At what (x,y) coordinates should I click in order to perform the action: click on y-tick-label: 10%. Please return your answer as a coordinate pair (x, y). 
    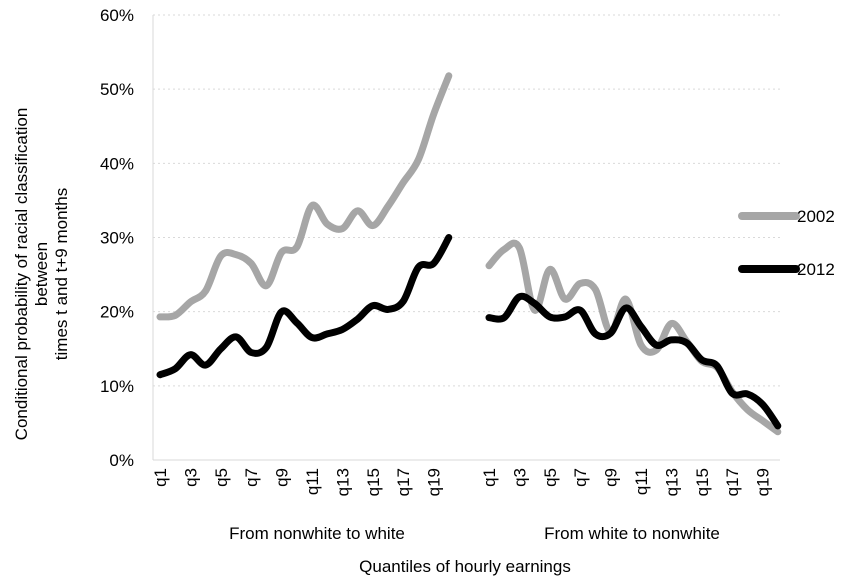
    Looking at the image, I should click on (117, 386).